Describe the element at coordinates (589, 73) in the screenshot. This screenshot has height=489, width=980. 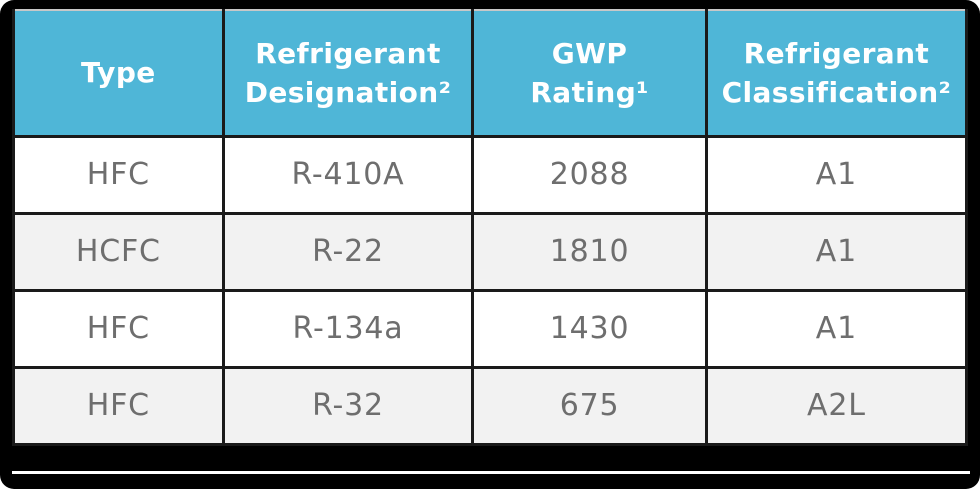
I see `col-header-gwp-rating: GWP Rating¹` at that location.